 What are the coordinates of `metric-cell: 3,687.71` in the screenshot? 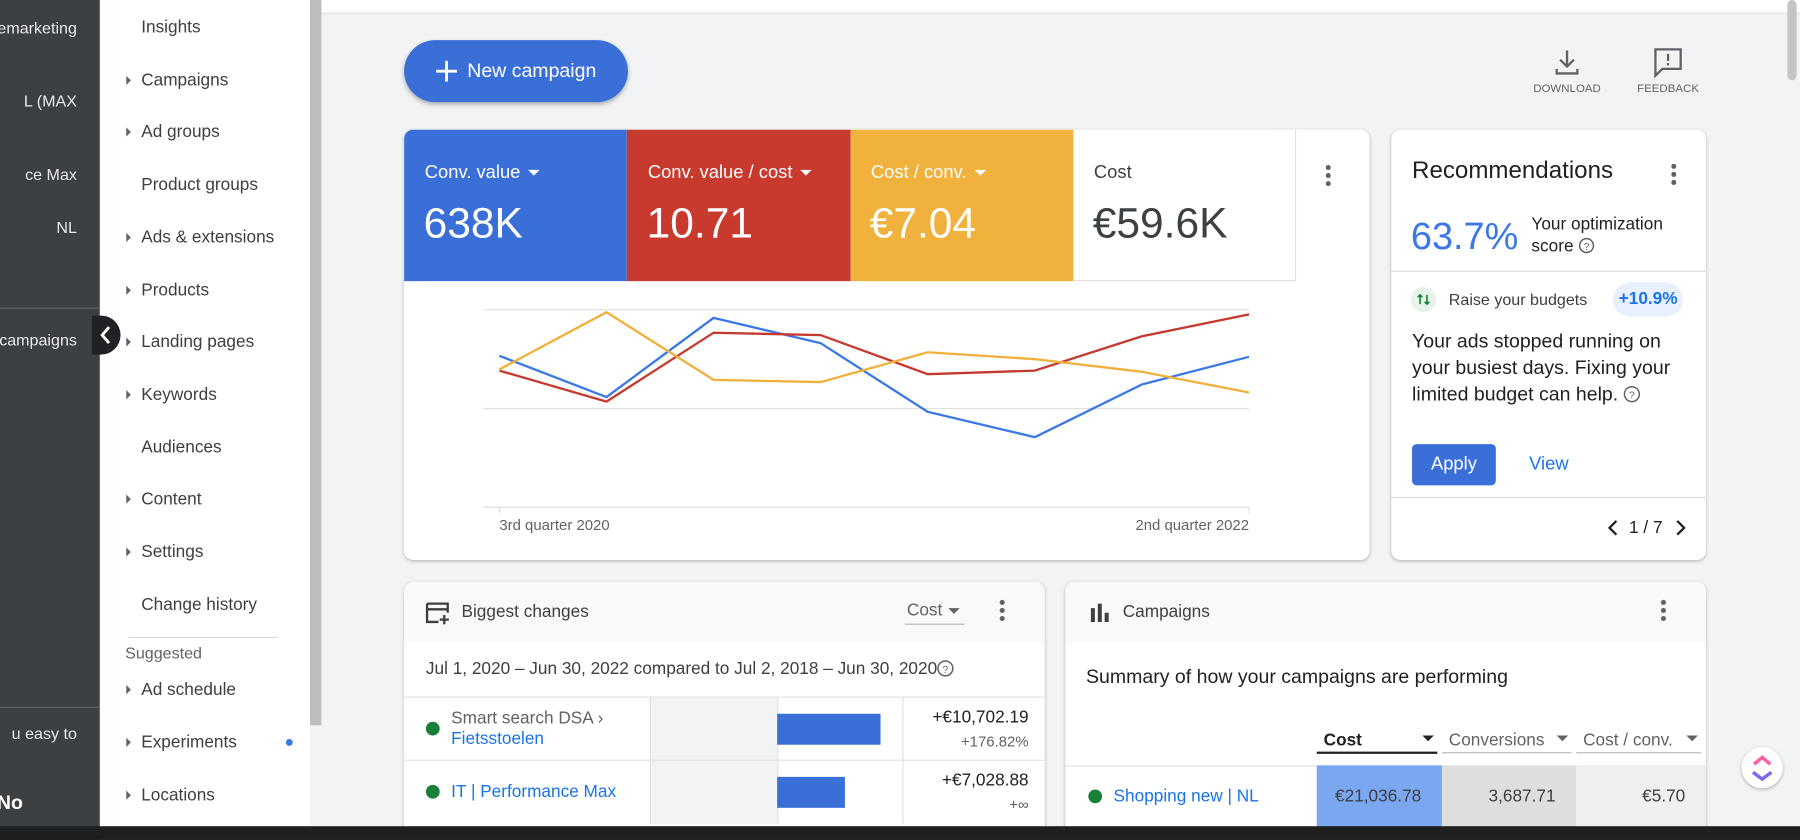 It's located at (1509, 800).